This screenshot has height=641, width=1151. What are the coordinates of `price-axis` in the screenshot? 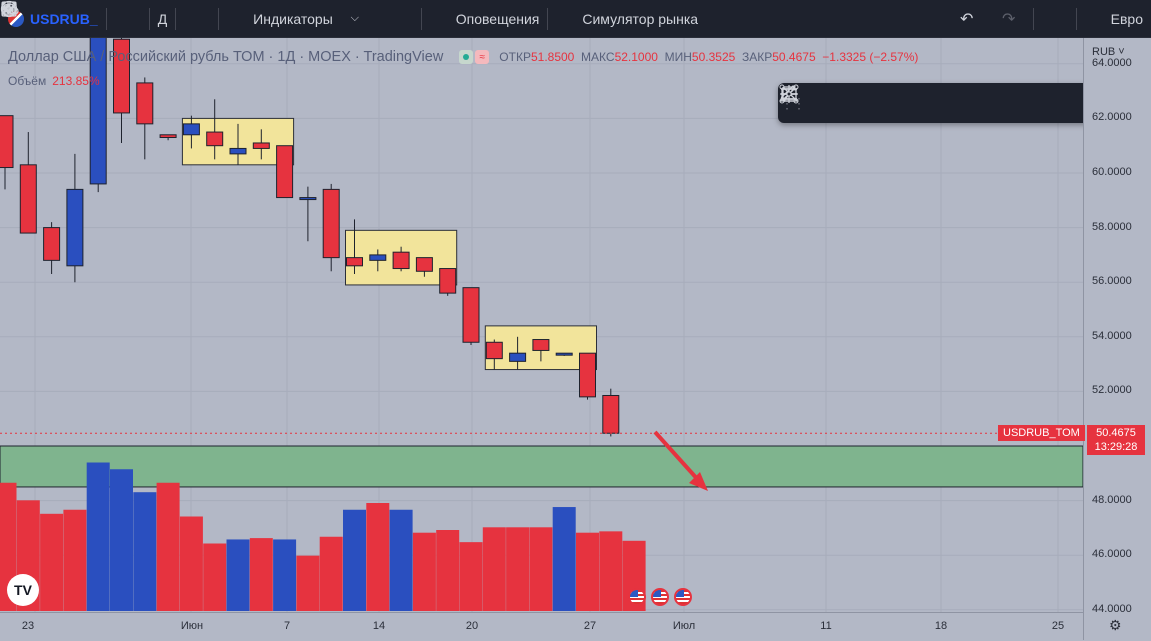 It's located at (1117, 339).